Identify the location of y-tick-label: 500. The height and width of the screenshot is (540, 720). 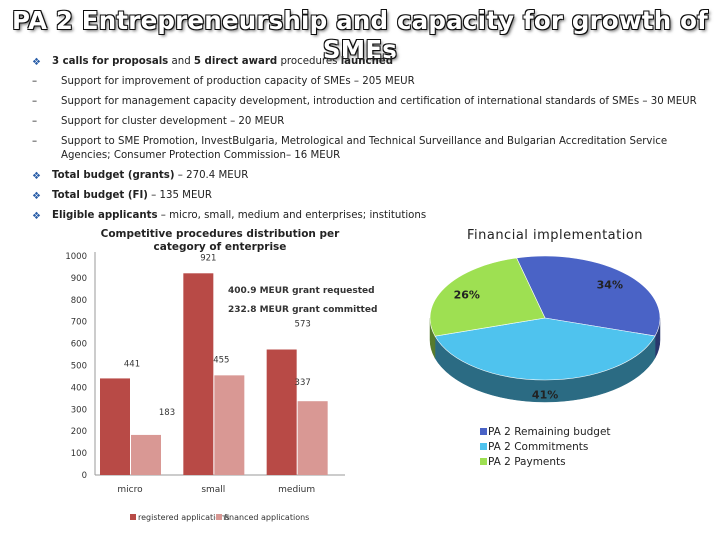
(79, 367).